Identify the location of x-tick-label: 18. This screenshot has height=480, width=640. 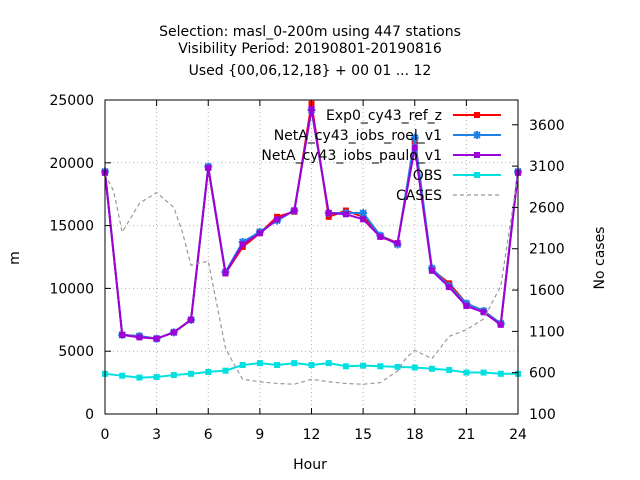
(415, 435).